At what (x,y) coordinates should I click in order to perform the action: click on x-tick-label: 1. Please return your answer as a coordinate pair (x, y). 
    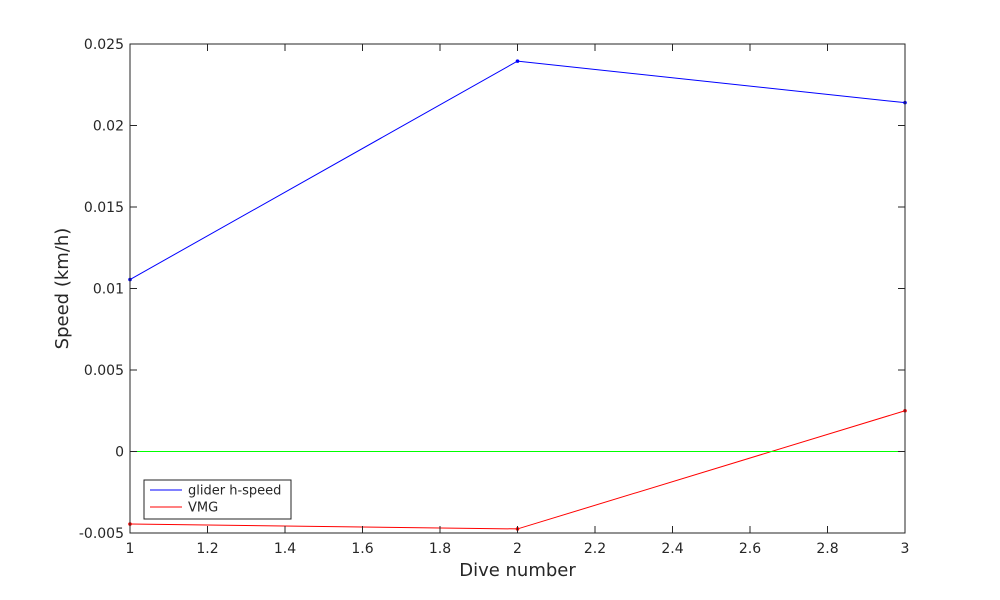
    Looking at the image, I should click on (130, 549).